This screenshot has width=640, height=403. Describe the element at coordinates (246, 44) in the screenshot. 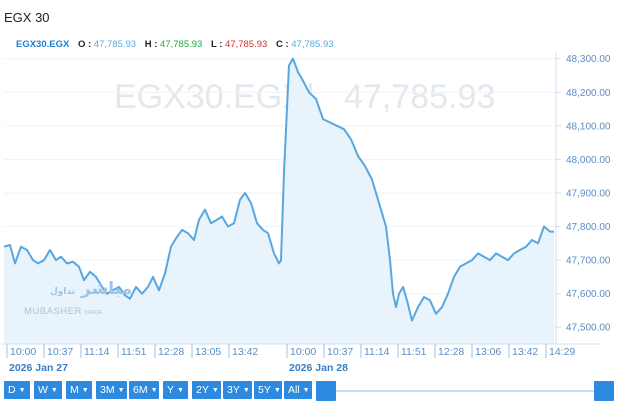

I see `low-value: 47,785.93` at that location.